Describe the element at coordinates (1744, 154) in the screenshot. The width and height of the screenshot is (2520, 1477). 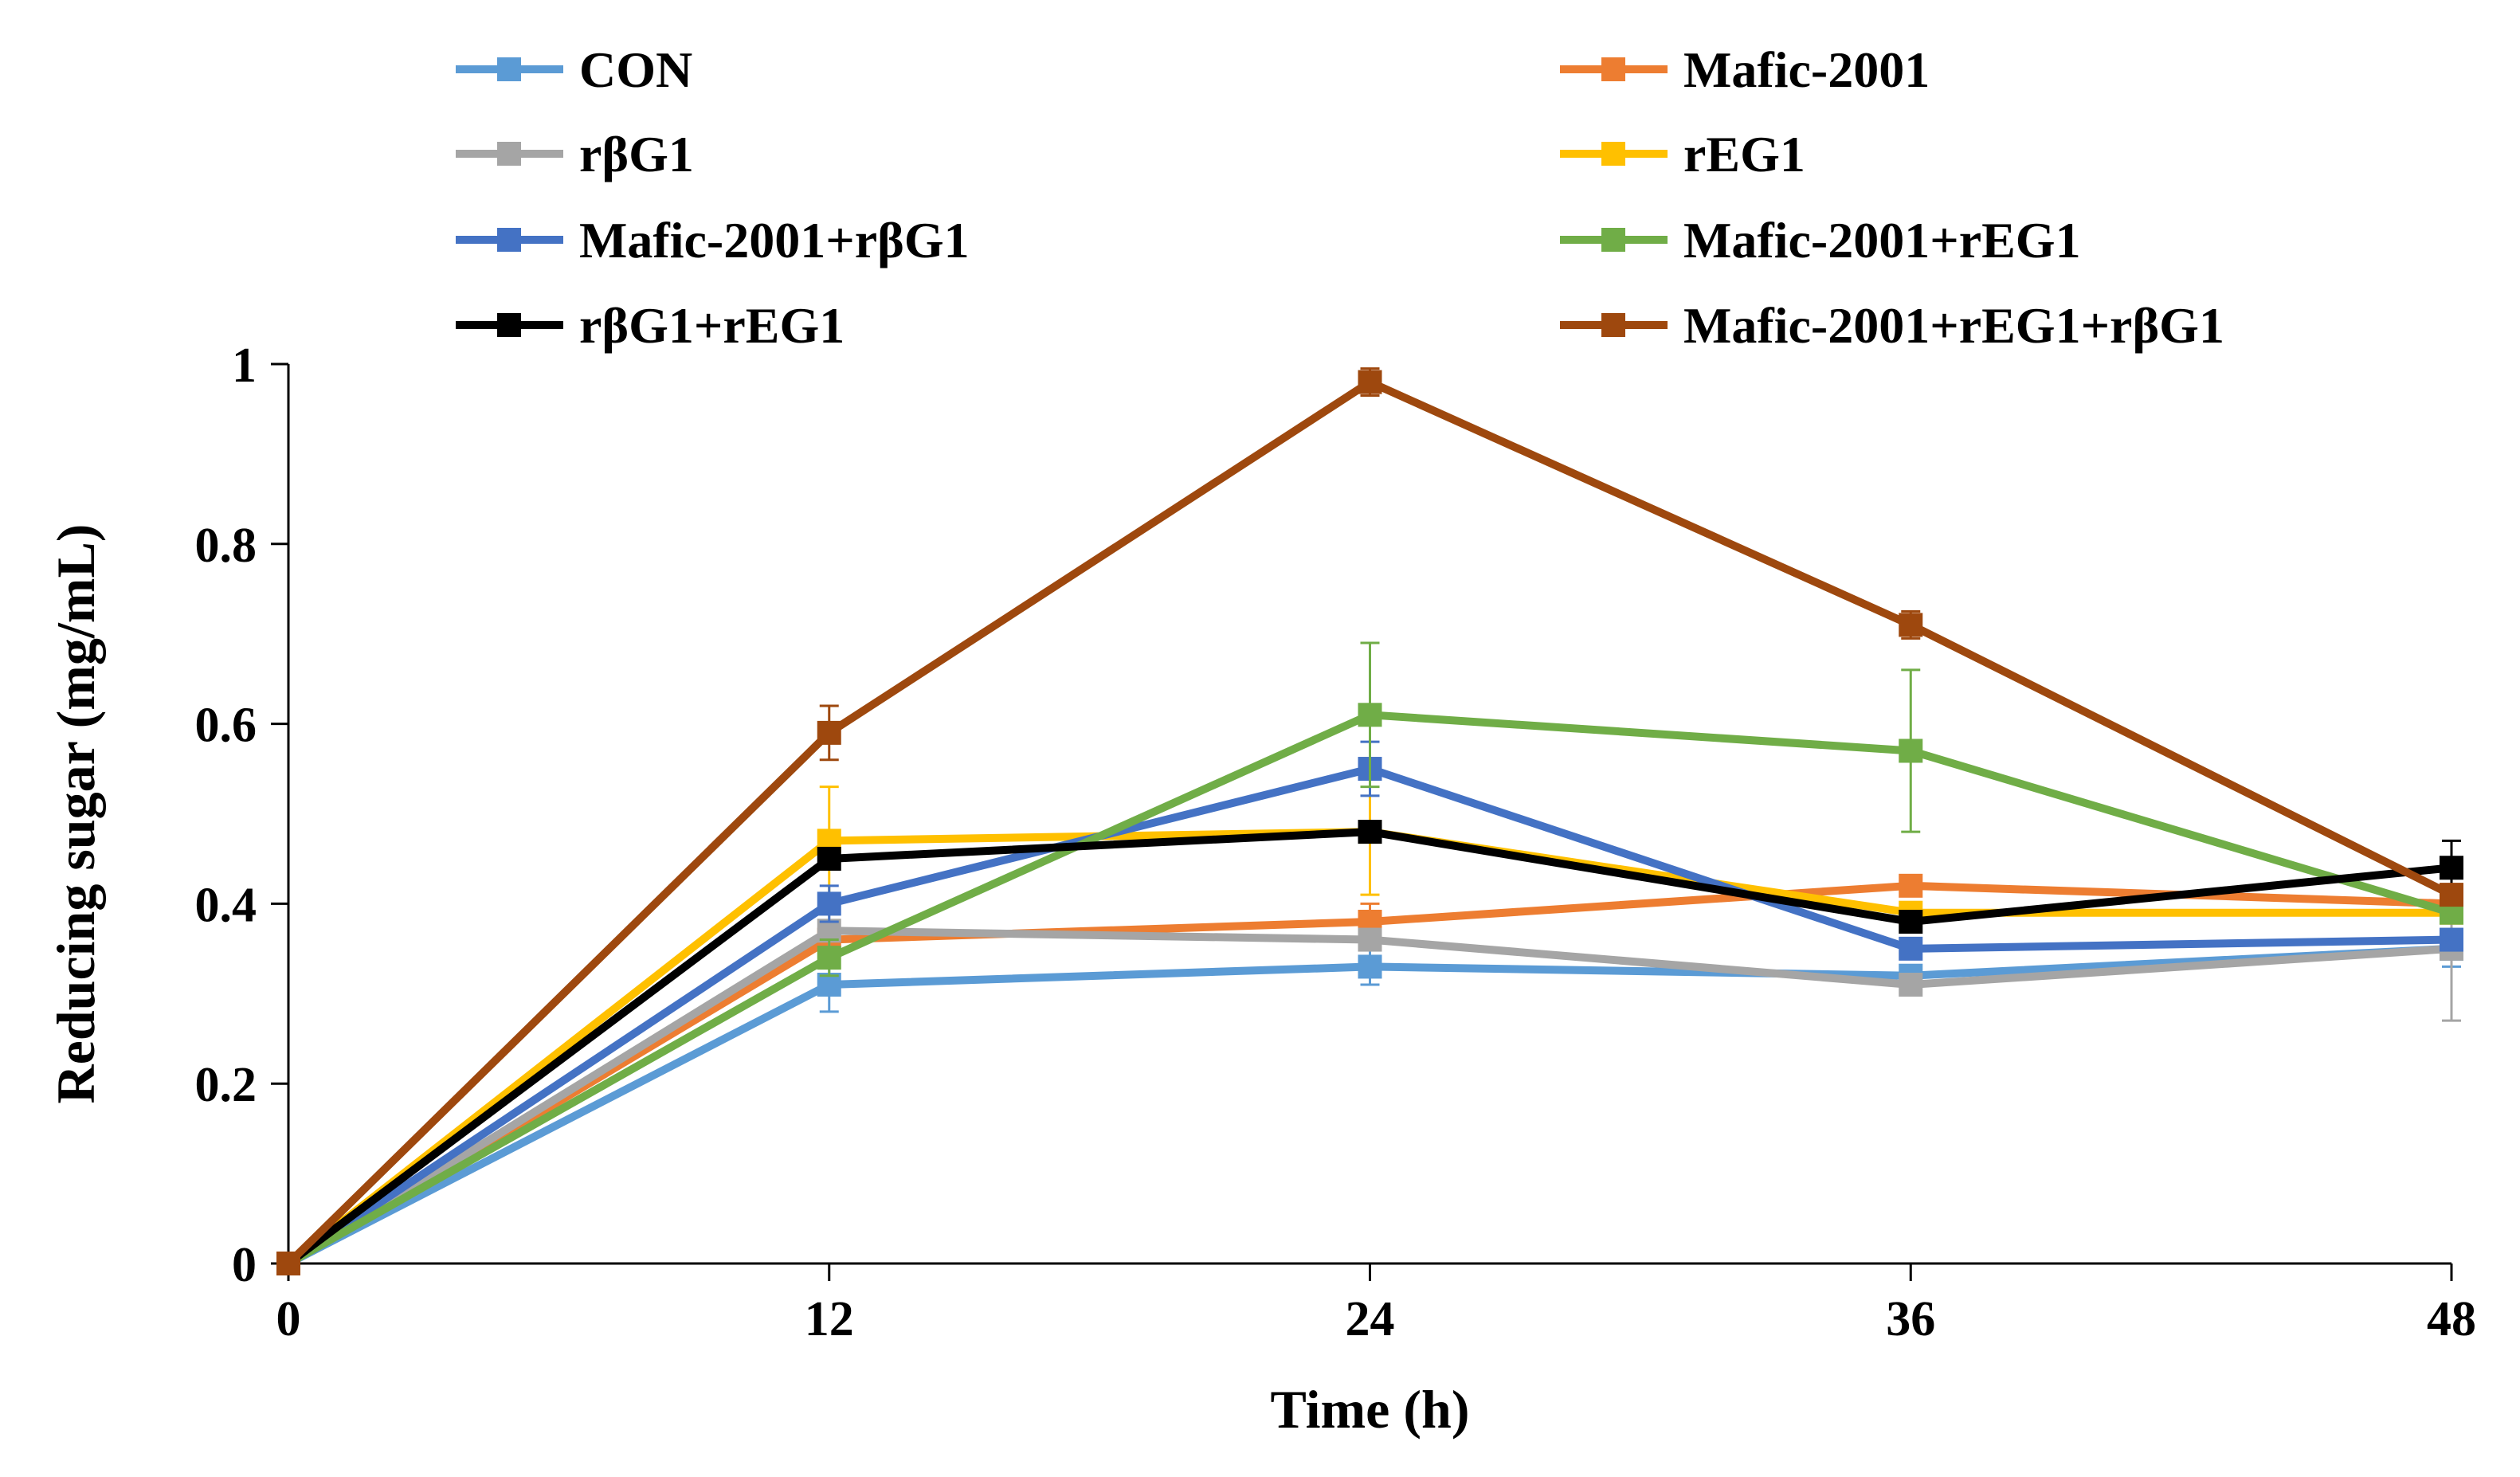
I see `legend-label: rEG1` at that location.